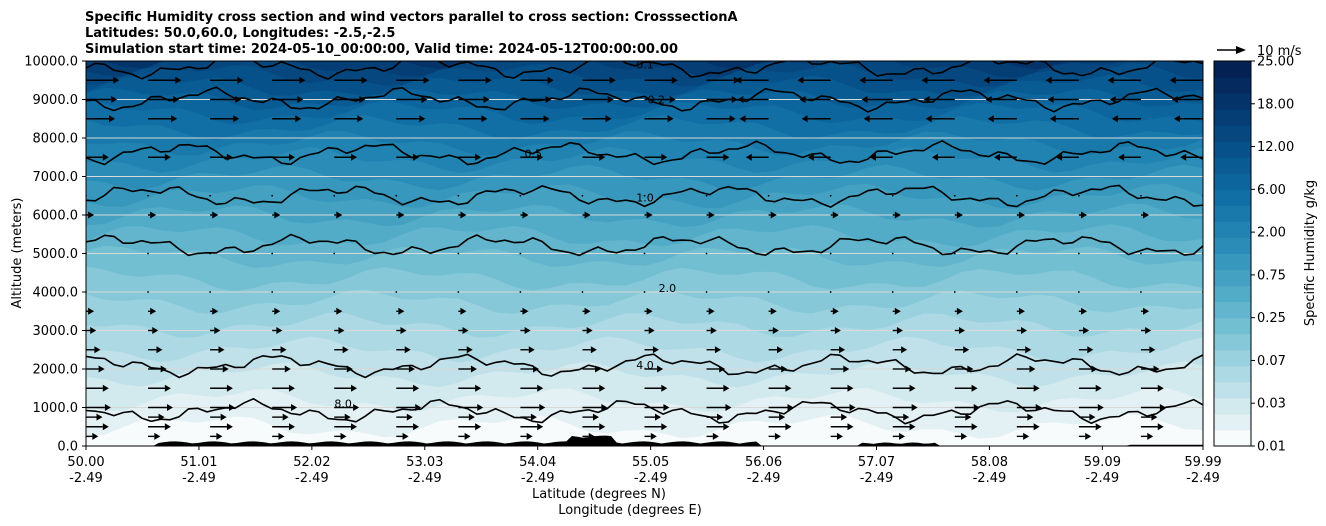 This screenshot has width=1326, height=526. Describe the element at coordinates (533, 153) in the screenshot. I see `contour-label: 0.5` at that location.